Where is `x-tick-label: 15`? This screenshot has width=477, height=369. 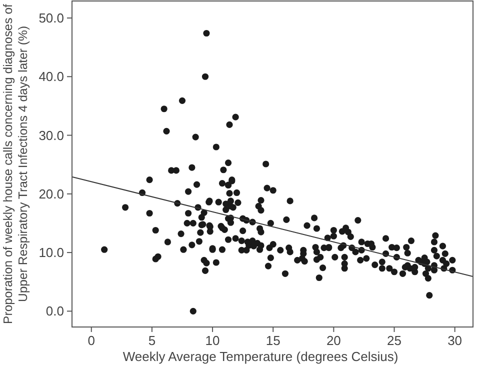
x-tick-label: 15 is located at coordinates (273, 340).